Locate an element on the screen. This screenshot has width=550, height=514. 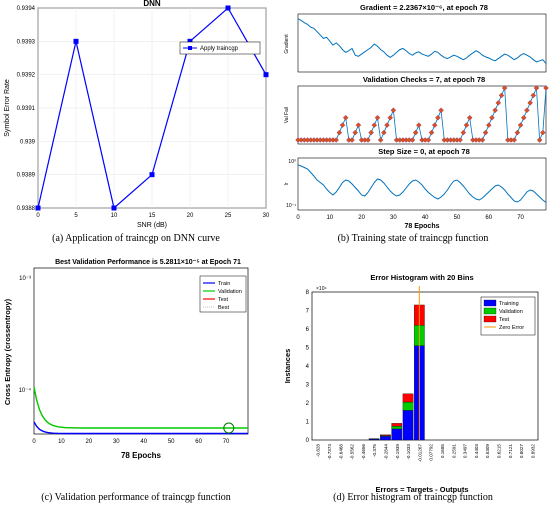
dnn-y-tick-label: 0.9392 is located at coordinates (26, 76).